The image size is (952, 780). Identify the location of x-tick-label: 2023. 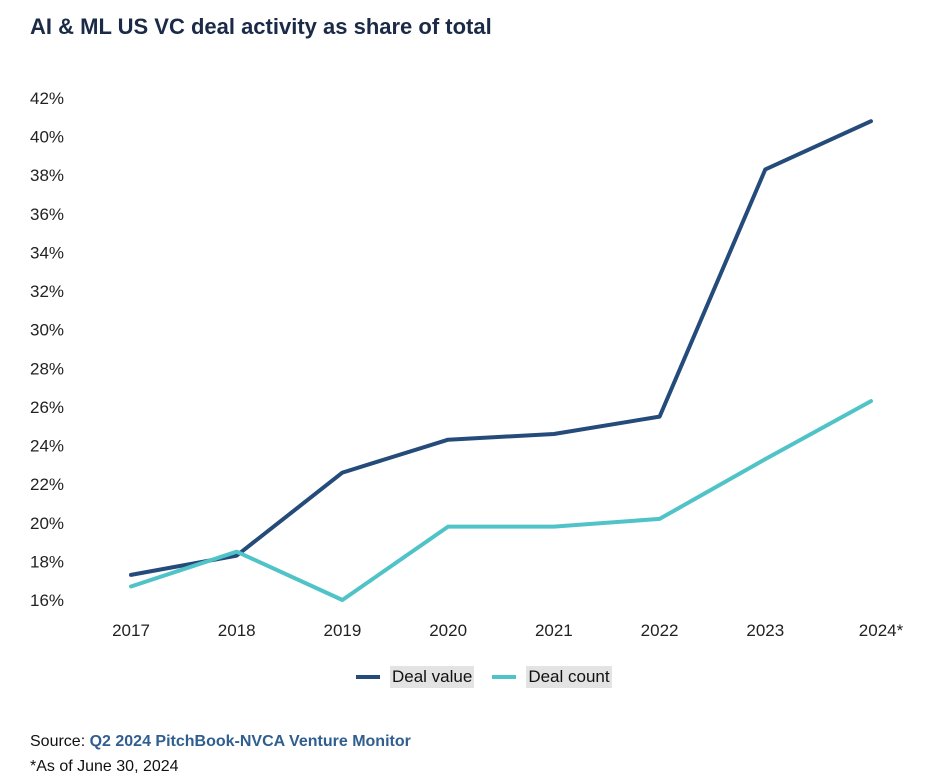
(765, 630).